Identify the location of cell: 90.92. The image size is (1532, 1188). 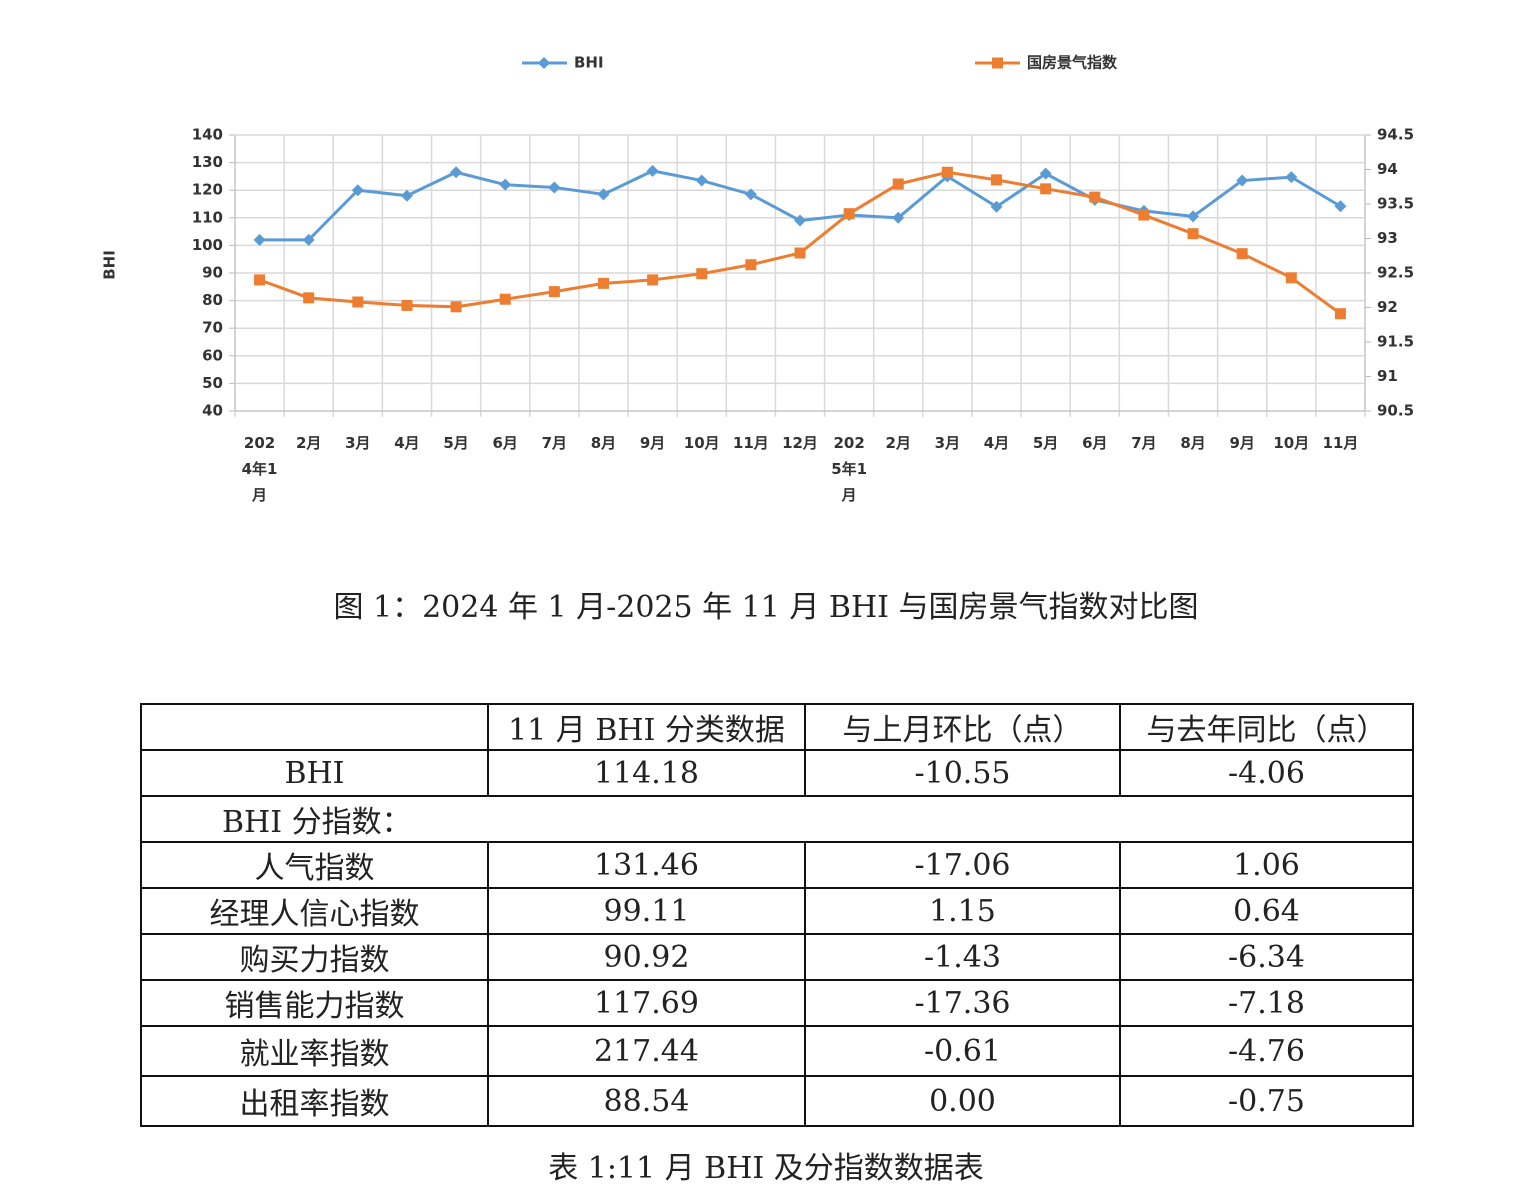
(646, 957).